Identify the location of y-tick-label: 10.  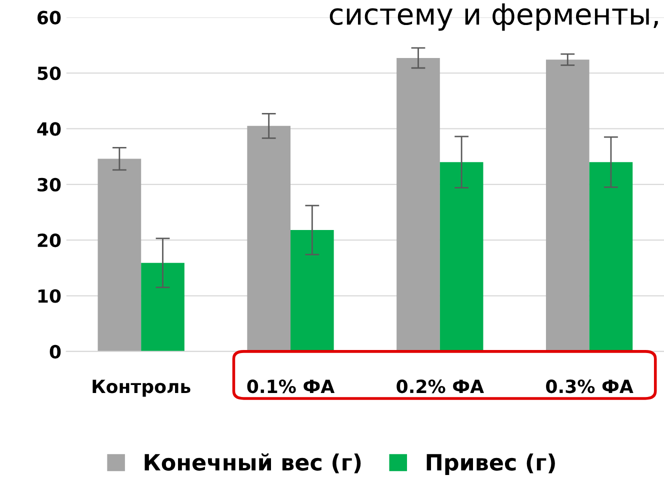
(49, 296).